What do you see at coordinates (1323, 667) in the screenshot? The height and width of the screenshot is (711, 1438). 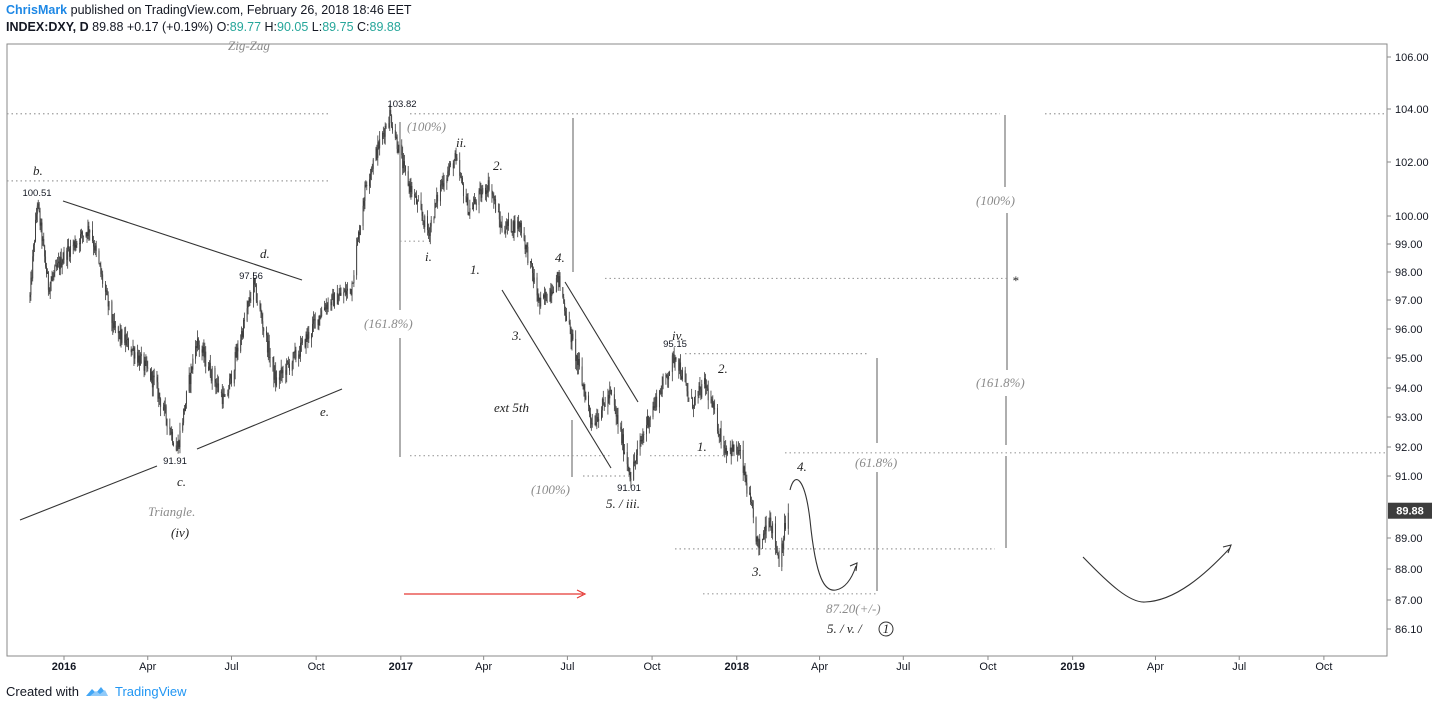 I see `time-tick-label: Oct` at bounding box center [1323, 667].